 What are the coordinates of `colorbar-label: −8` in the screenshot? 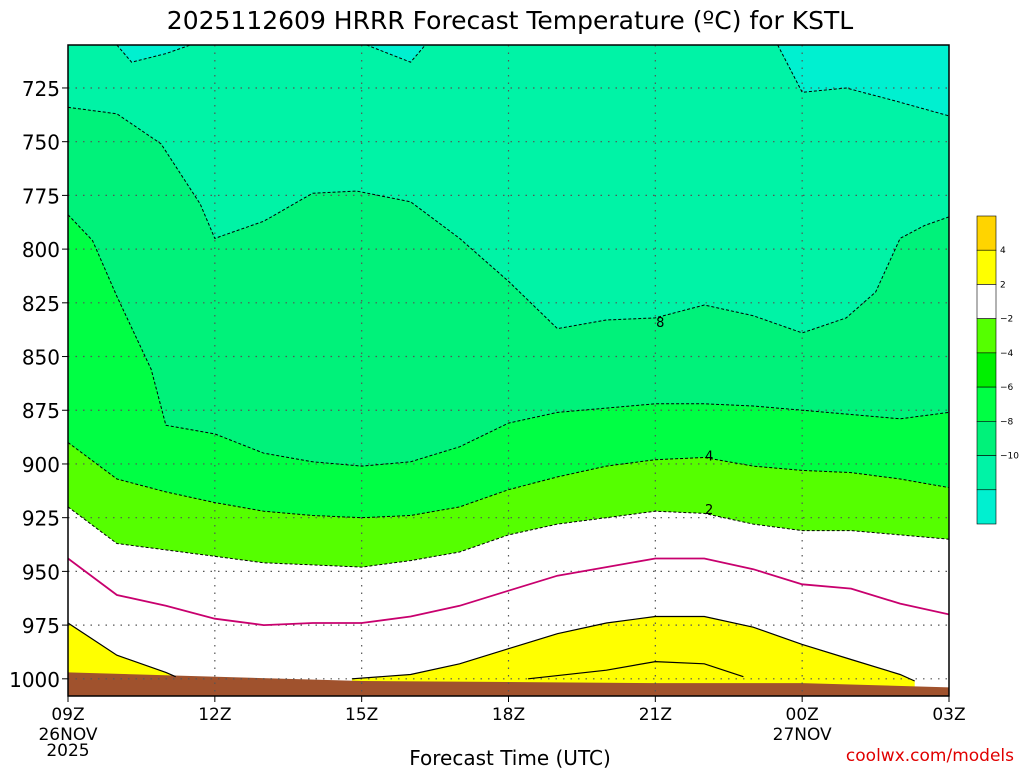 It's located at (1007, 422).